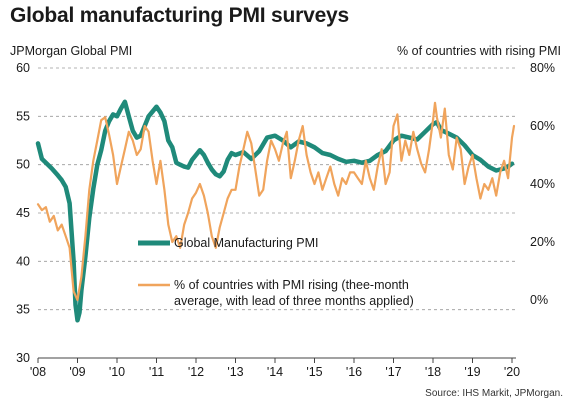 The height and width of the screenshot is (411, 575). What do you see at coordinates (494, 393) in the screenshot?
I see `source-note: Source: IHS Markit, JPMorgan.` at bounding box center [494, 393].